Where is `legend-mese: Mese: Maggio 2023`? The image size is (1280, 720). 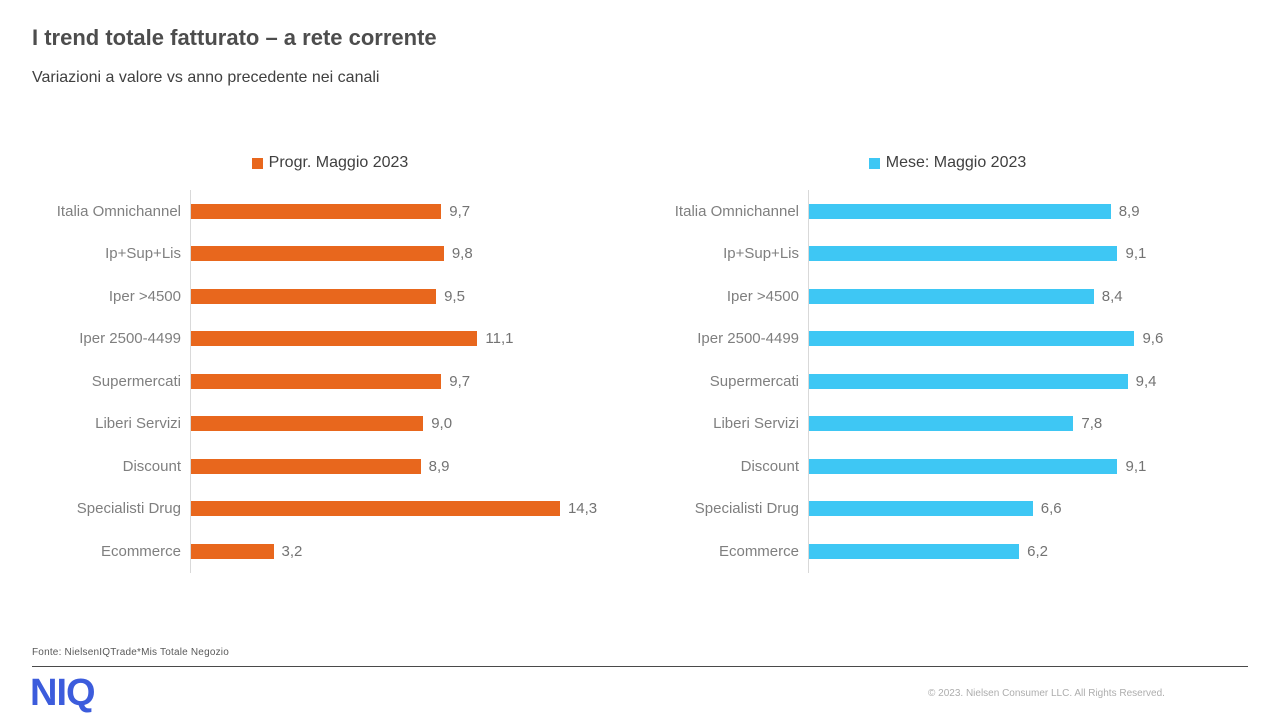 legend-mese: Mese: Maggio 2023 is located at coordinates (947, 163).